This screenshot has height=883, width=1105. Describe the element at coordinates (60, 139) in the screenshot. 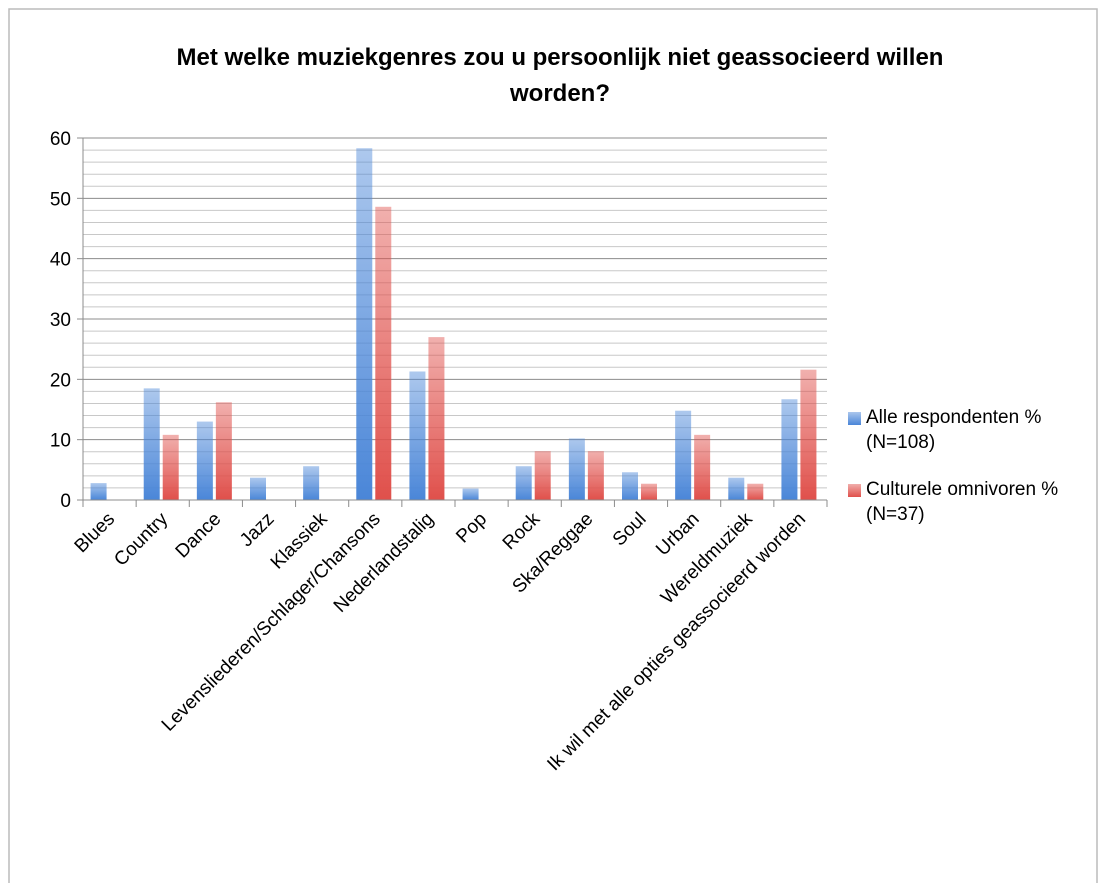

I see `y-tick-label: 60` at that location.